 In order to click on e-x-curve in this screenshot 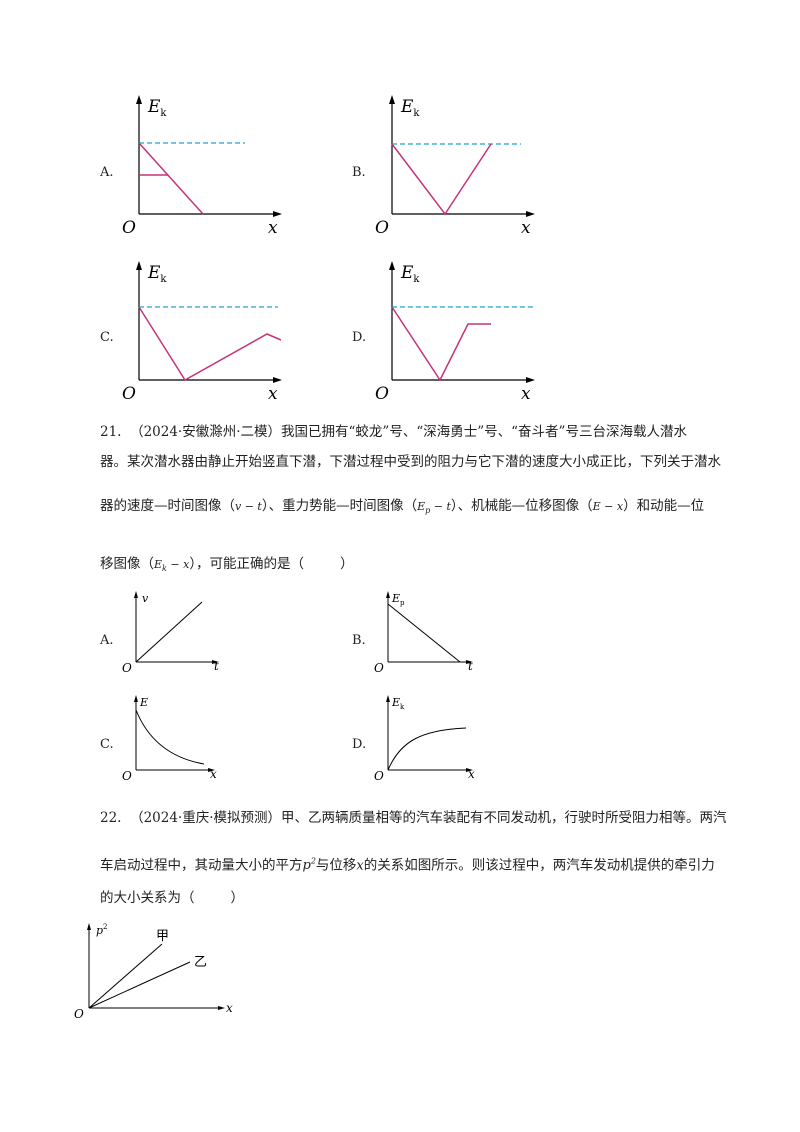, I will do `click(170, 737)`.